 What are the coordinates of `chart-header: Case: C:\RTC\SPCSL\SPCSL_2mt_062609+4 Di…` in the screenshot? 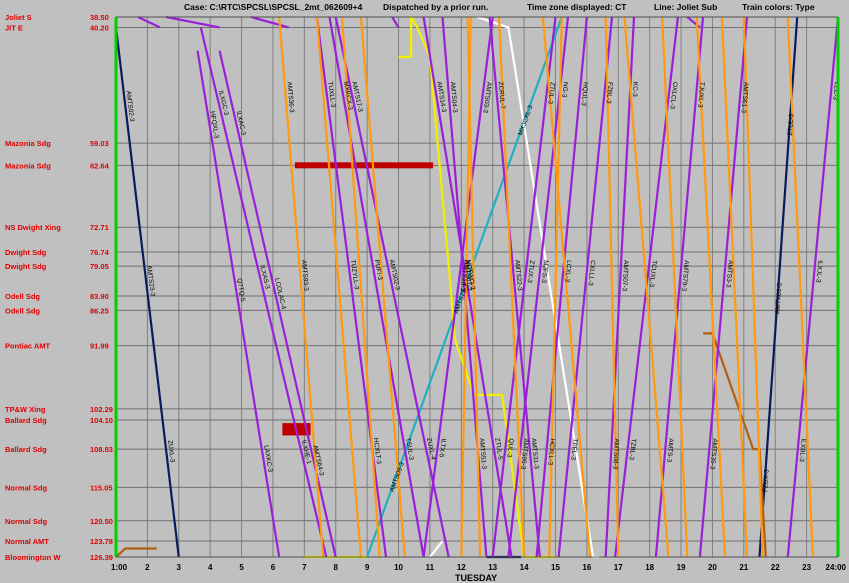 It's located at (424, 7).